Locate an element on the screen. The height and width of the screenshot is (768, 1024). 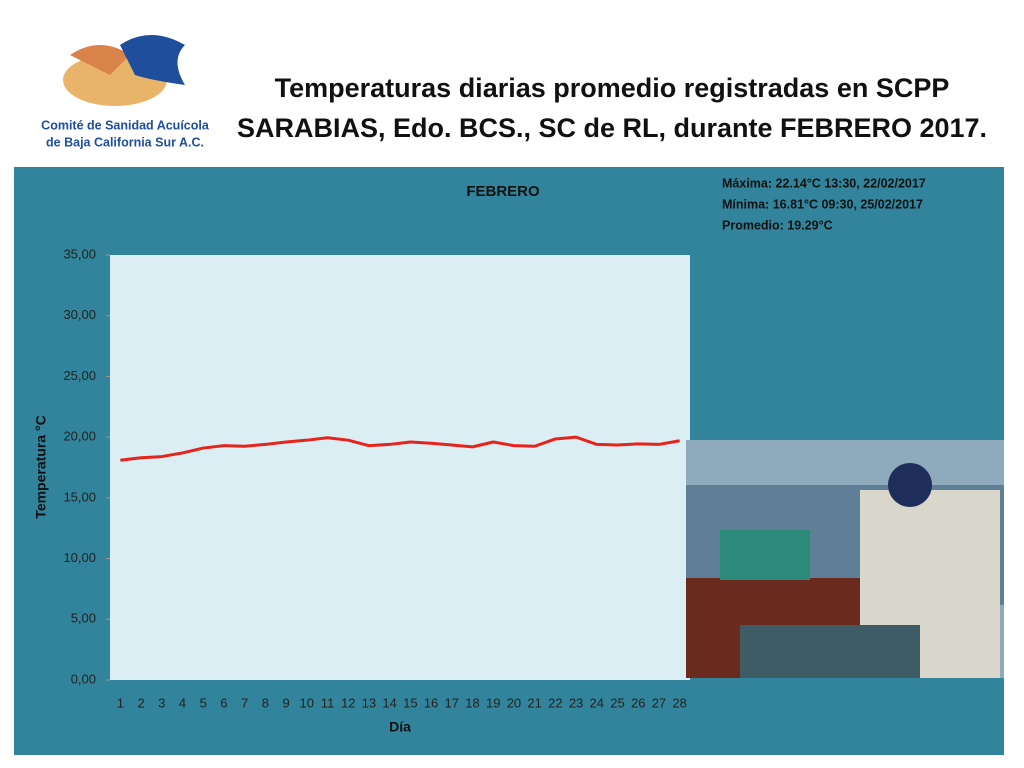
annotation: Promedio: 19.29°C is located at coordinates (777, 225).